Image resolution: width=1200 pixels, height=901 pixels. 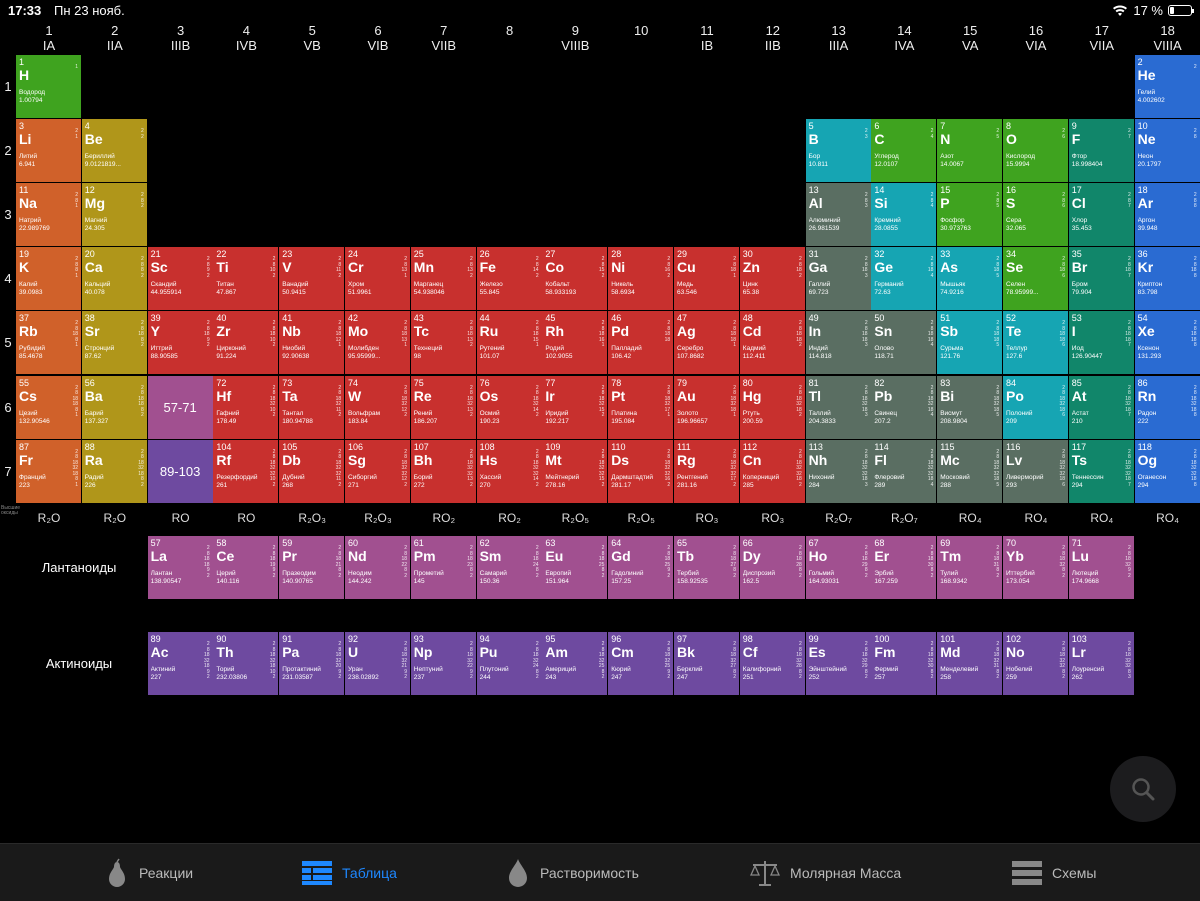 I want to click on element-Hs: 108 Hs Хассий 270 2 8 18 32 32 14 2, so click(x=509, y=471).